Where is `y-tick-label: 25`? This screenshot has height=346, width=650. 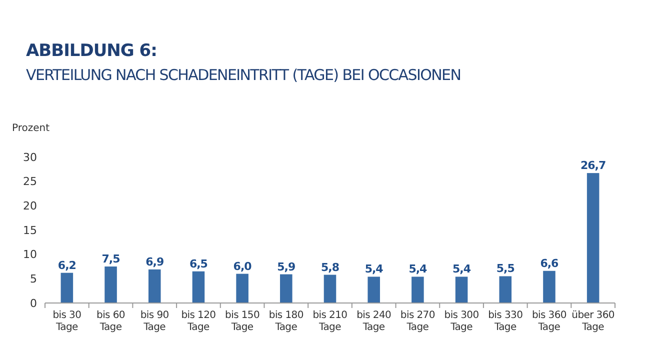
y-tick-label: 25 is located at coordinates (30, 181).